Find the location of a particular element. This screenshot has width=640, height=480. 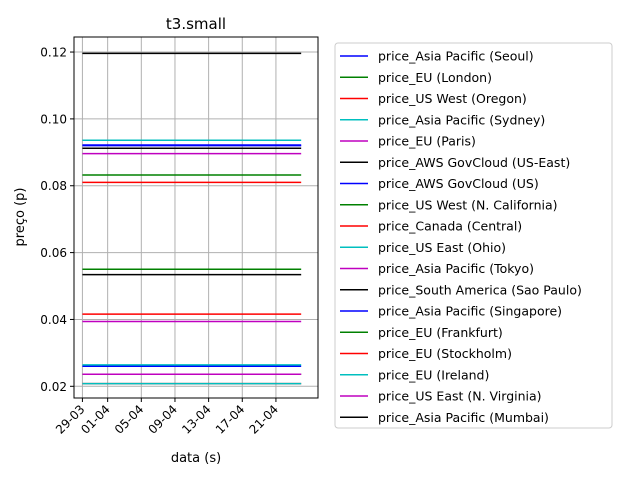

legend-label: price_US East (N. Virginia) is located at coordinates (460, 396).